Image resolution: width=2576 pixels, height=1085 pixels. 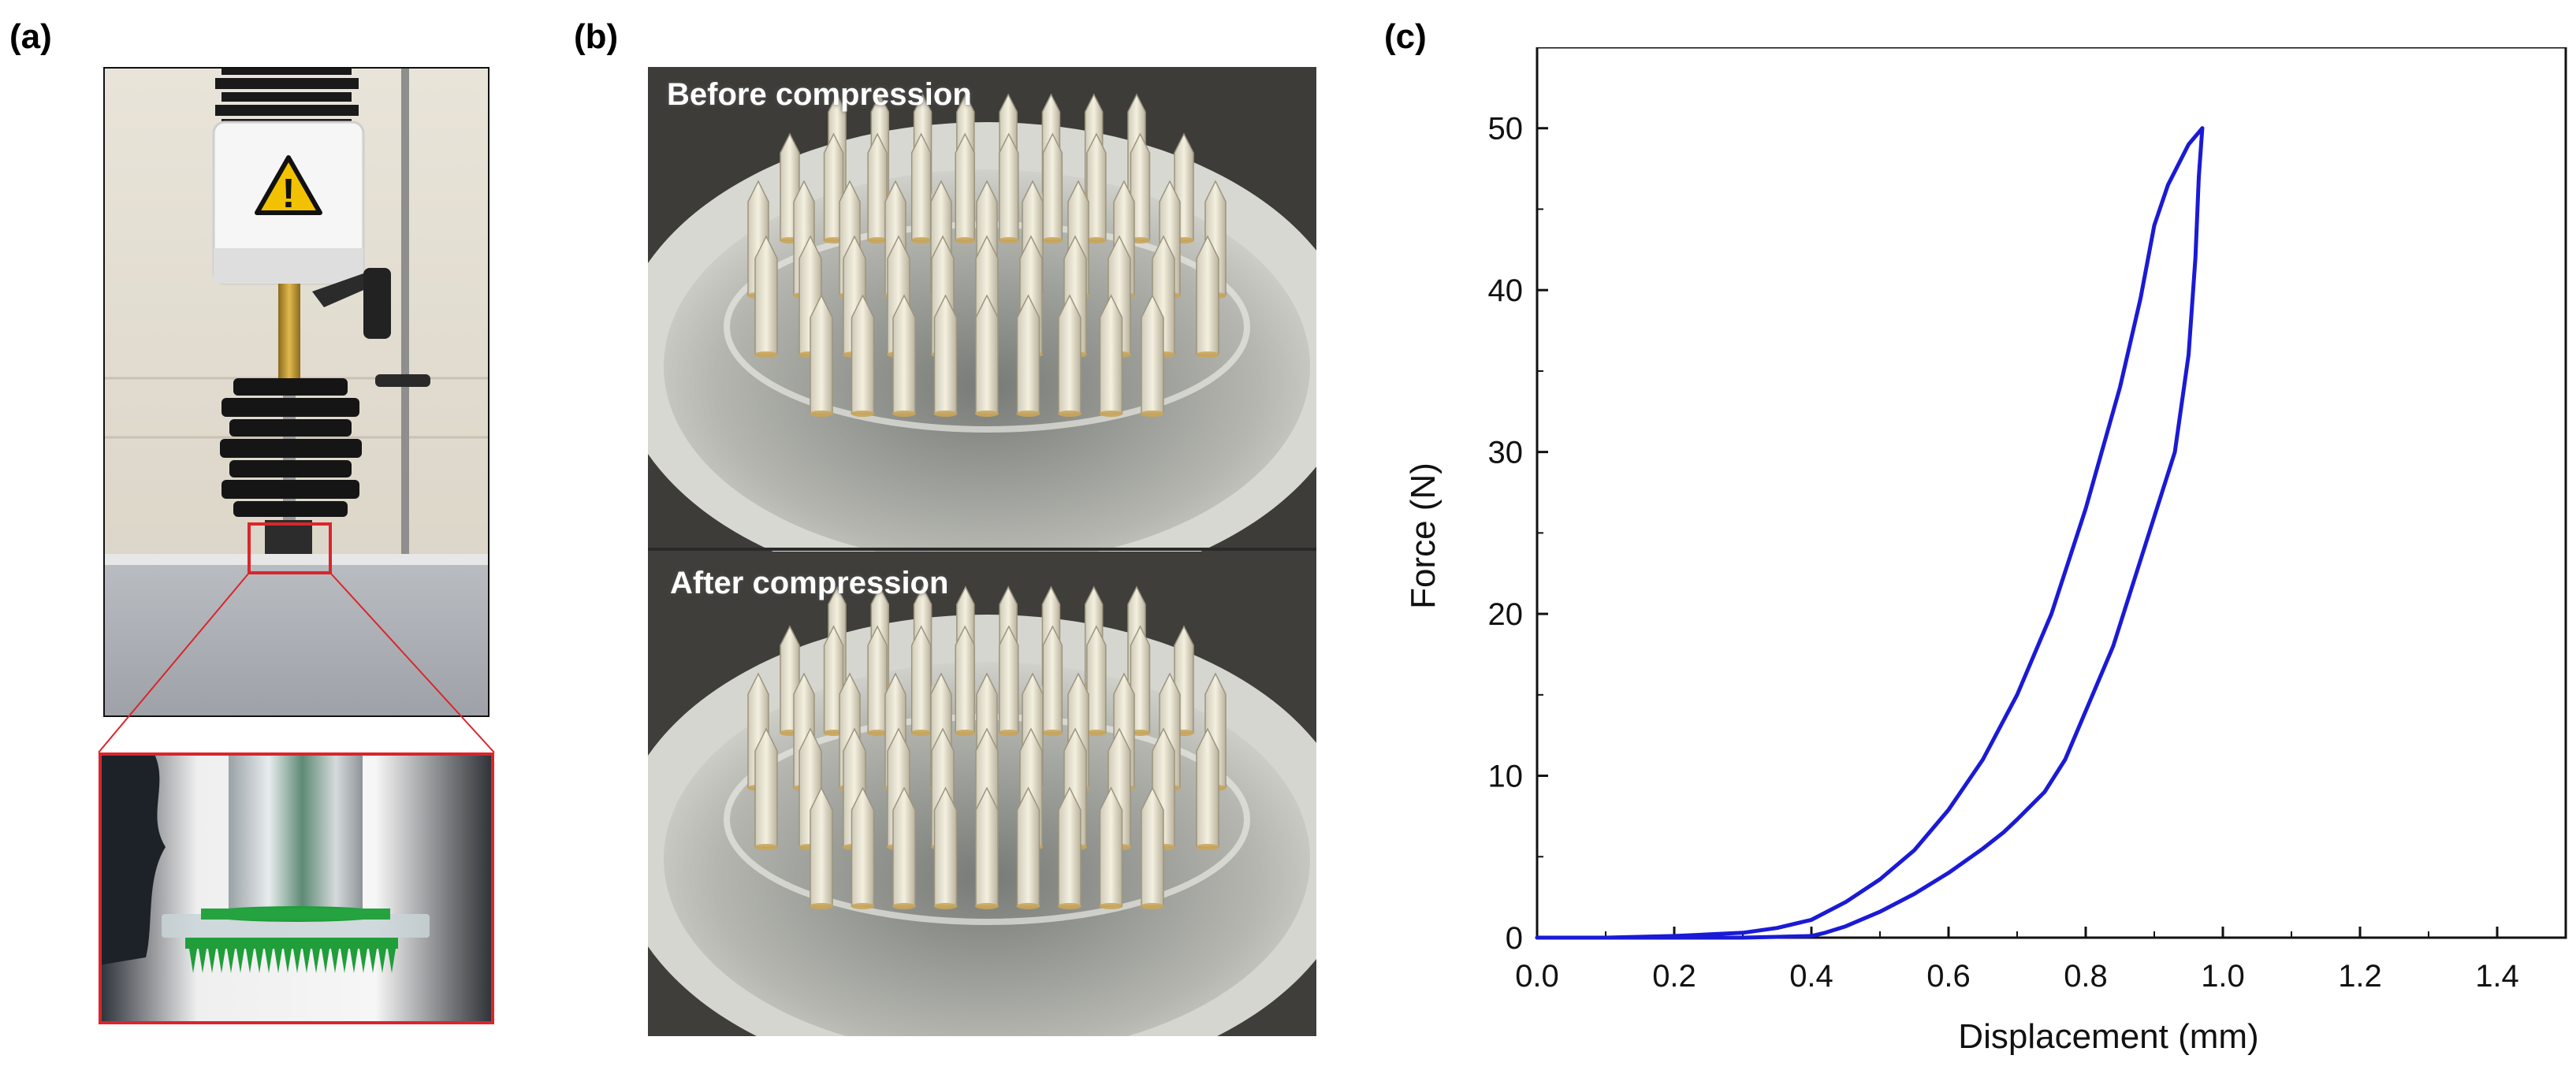 What do you see at coordinates (2086, 976) in the screenshot?
I see `x-tick-label-4: 0.8` at bounding box center [2086, 976].